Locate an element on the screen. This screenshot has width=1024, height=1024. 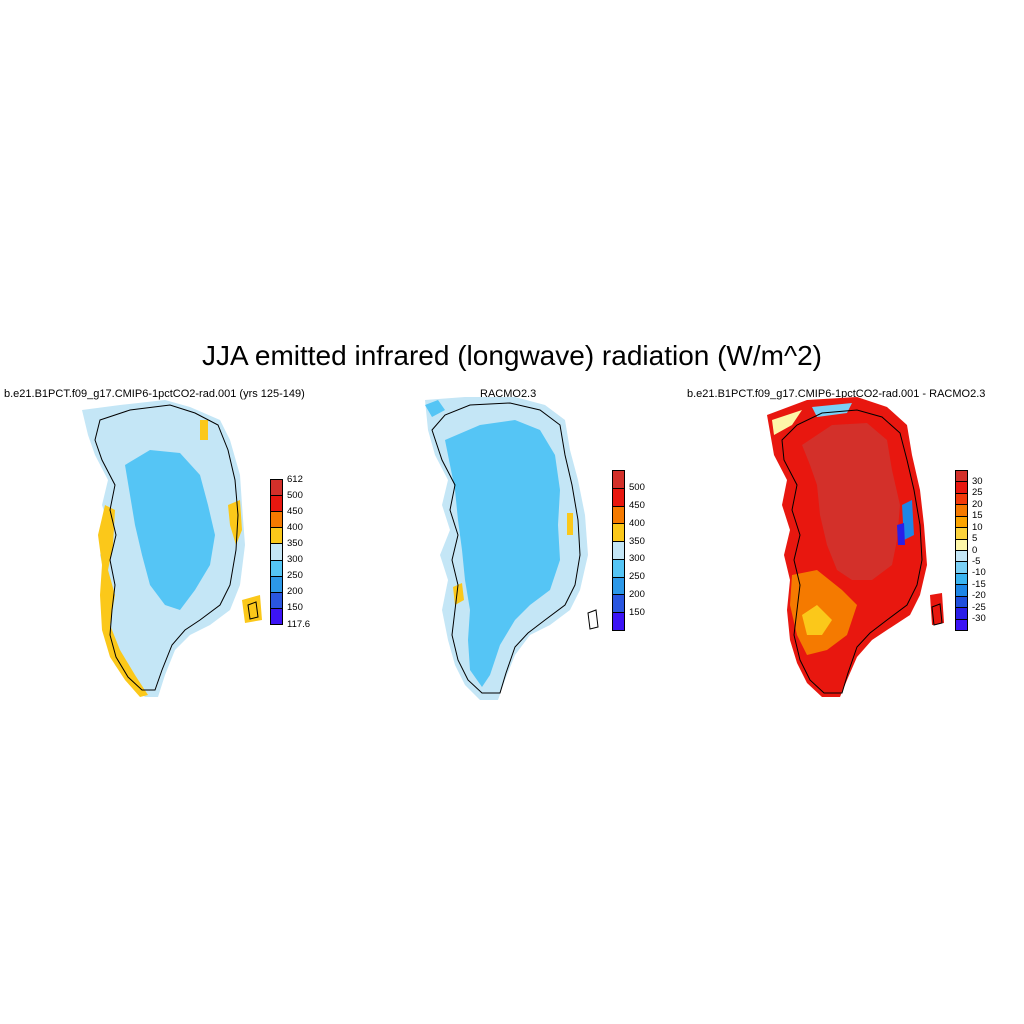
coastal-patch-southwest-model is located at coordinates (152, 645).